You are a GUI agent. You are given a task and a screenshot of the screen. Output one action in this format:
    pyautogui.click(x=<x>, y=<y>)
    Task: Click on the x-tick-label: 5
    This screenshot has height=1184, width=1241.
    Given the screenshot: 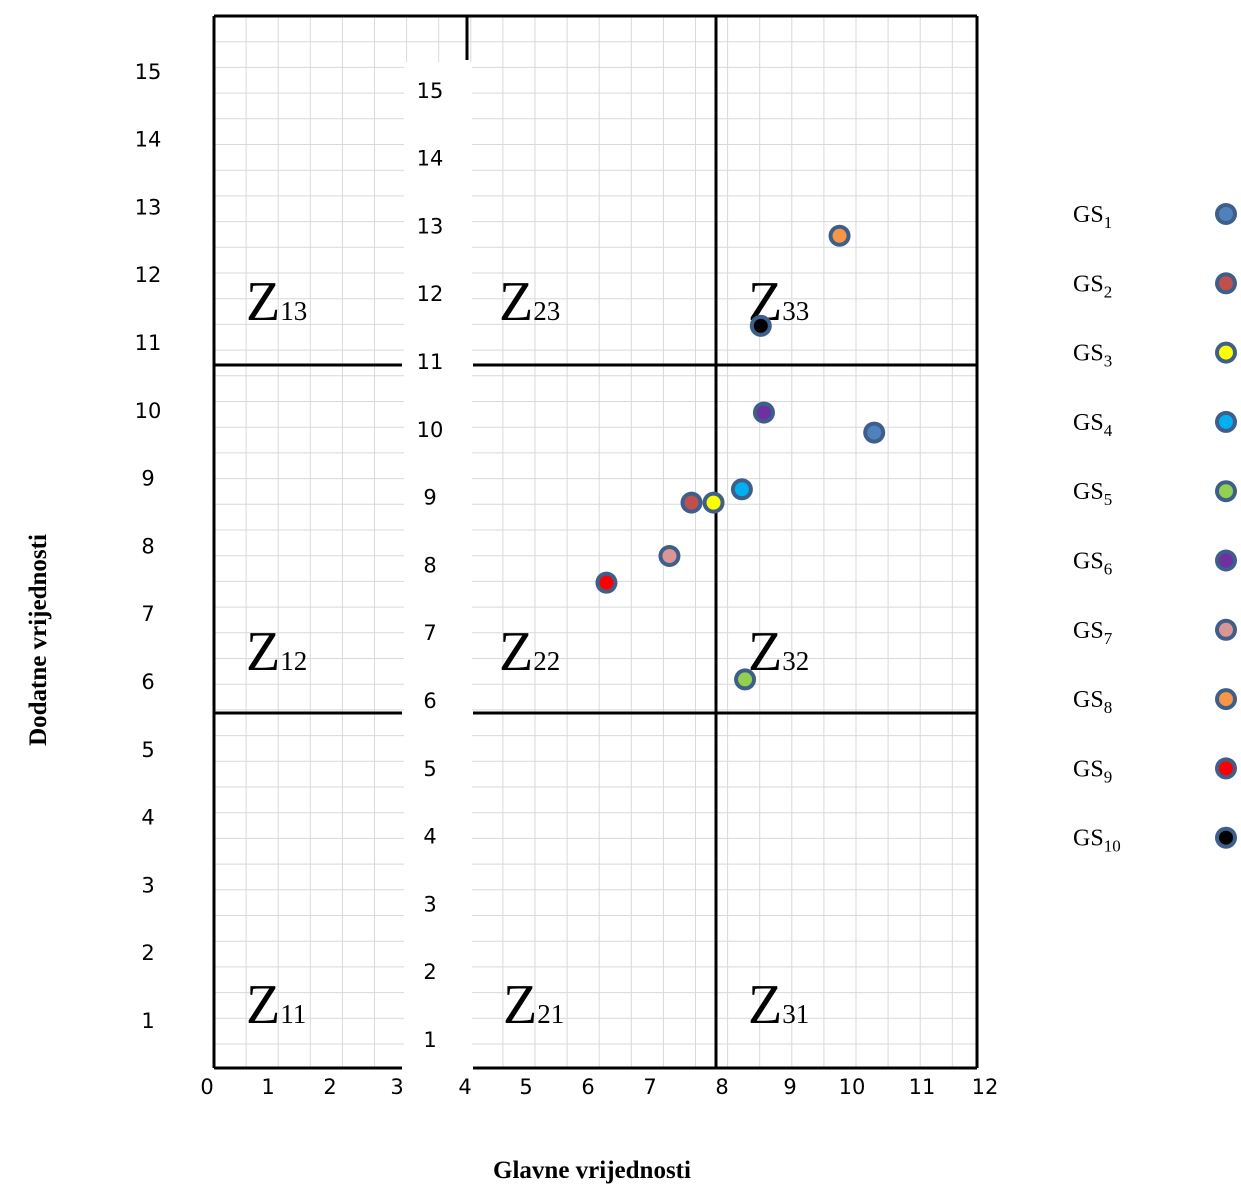 What is the action you would take?
    pyautogui.click(x=525, y=1087)
    